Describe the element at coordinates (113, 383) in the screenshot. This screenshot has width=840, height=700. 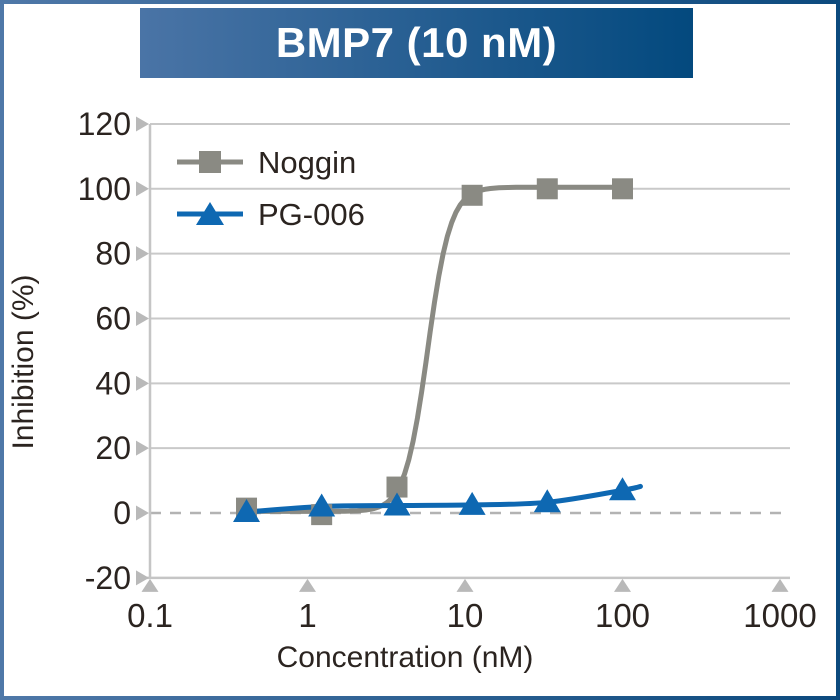
I see `y-tick-label: 40` at that location.